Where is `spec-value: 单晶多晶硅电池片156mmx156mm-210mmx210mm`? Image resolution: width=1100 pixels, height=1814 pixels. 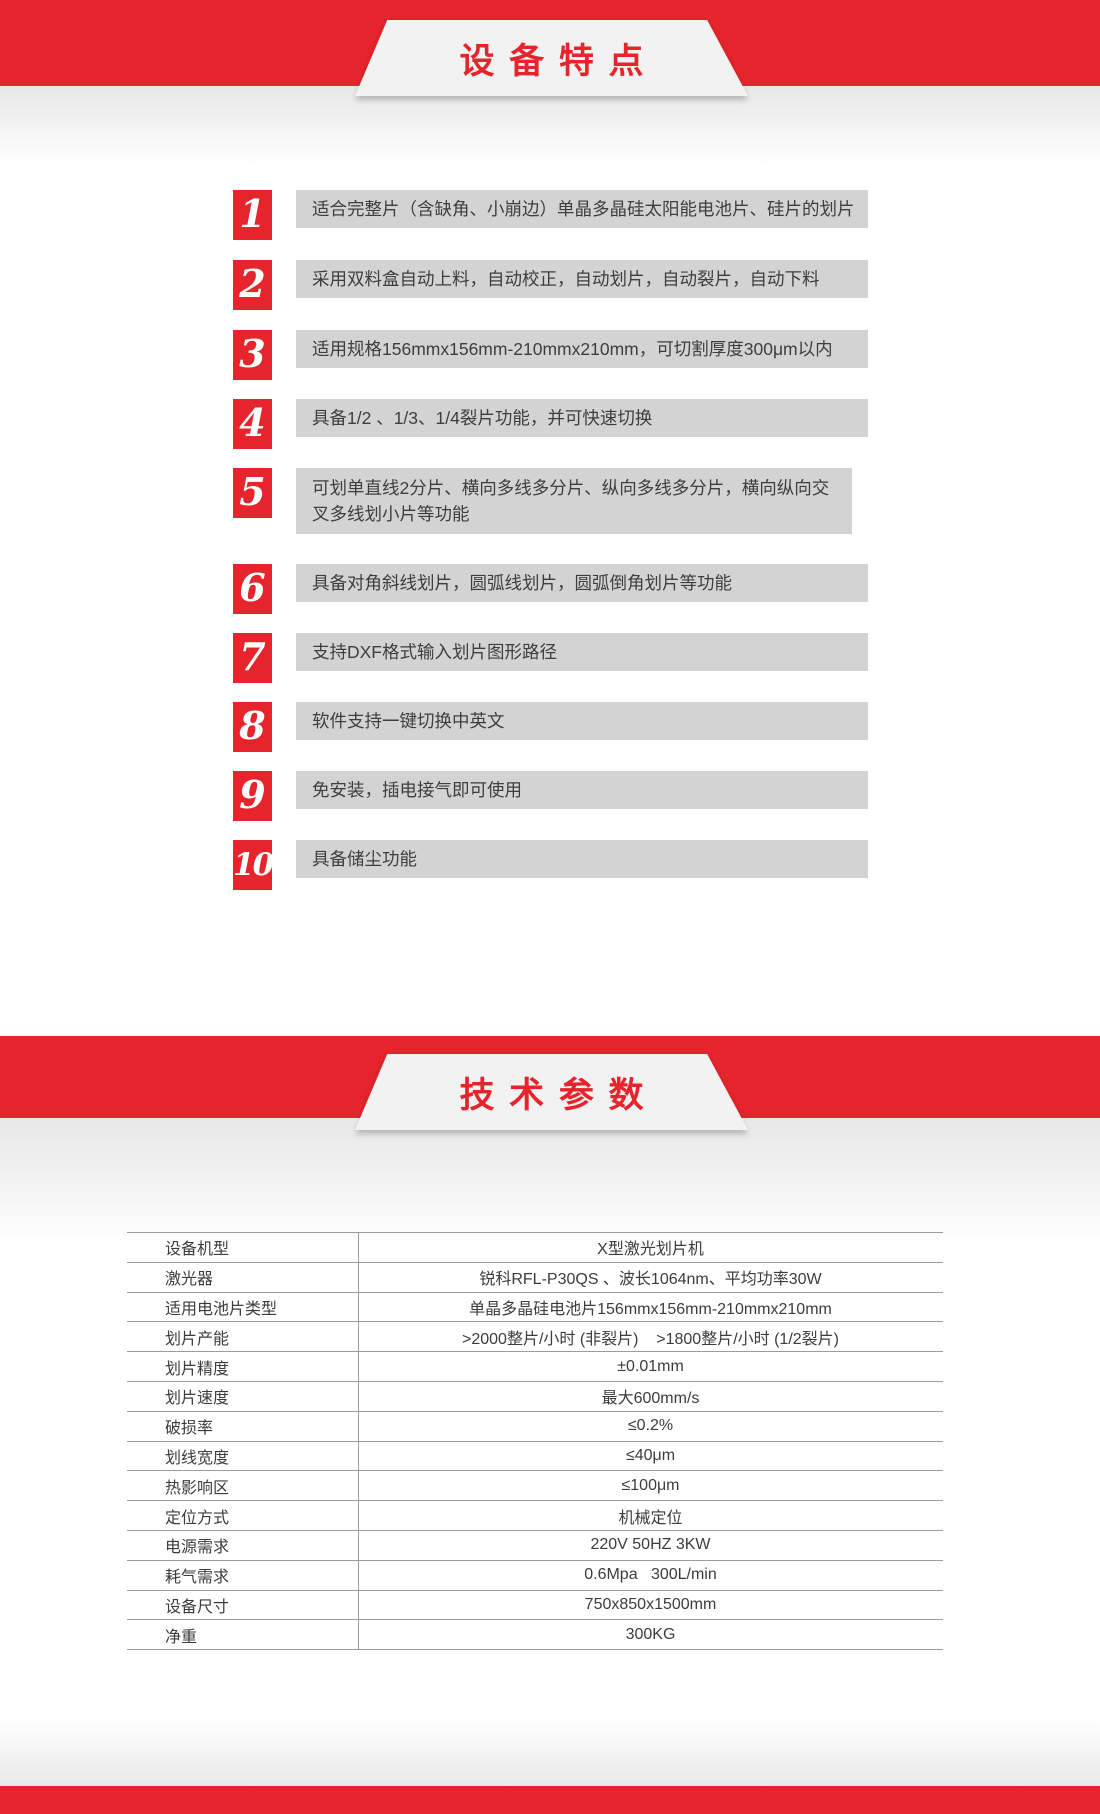 spec-value: 单晶多晶硅电池片156mmx156mm-210mmx210mm is located at coordinates (650, 1309).